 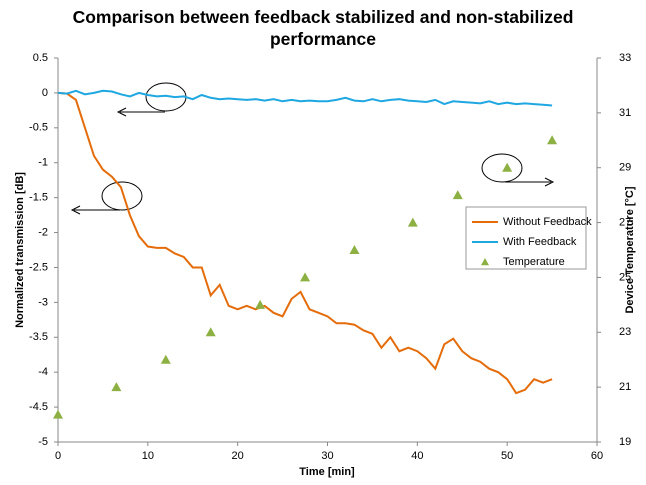 What do you see at coordinates (534, 262) in the screenshot?
I see `legend-label: Temperature` at bounding box center [534, 262].